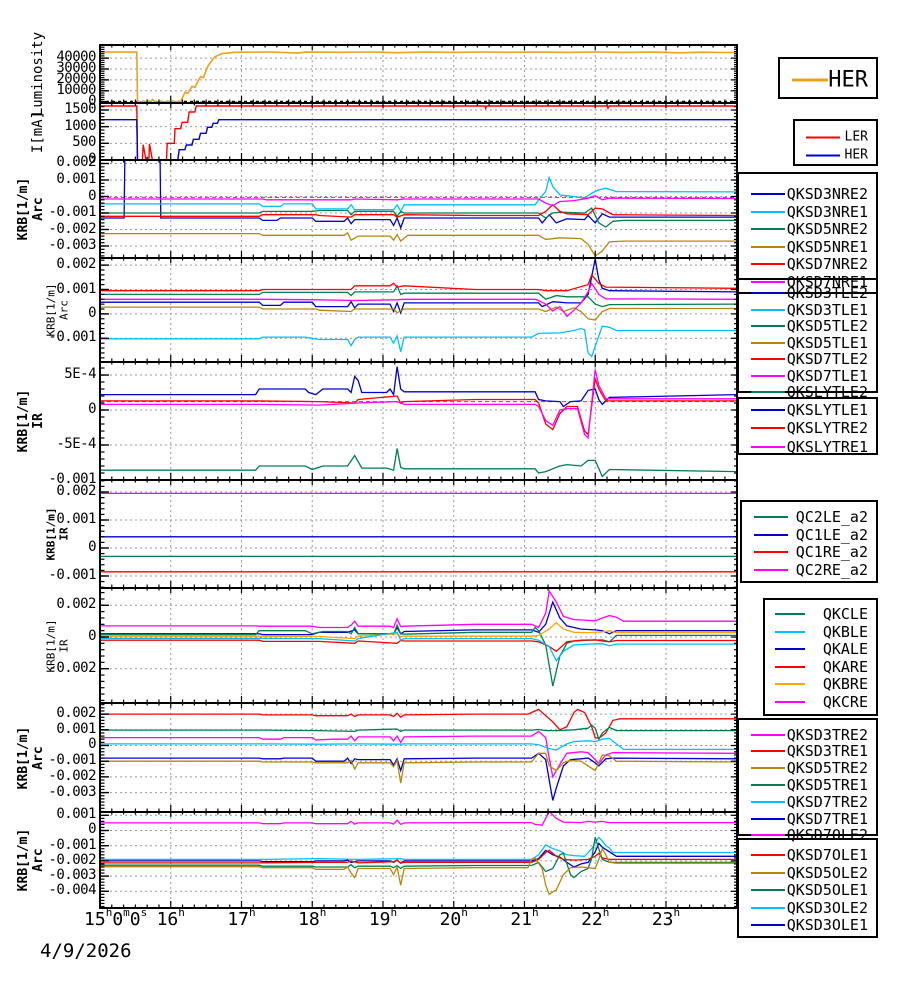 Image resolution: width=900 pixels, height=984 pixels. I want to click on legend-entry-label: QKSD5TRE1, so click(827, 784).